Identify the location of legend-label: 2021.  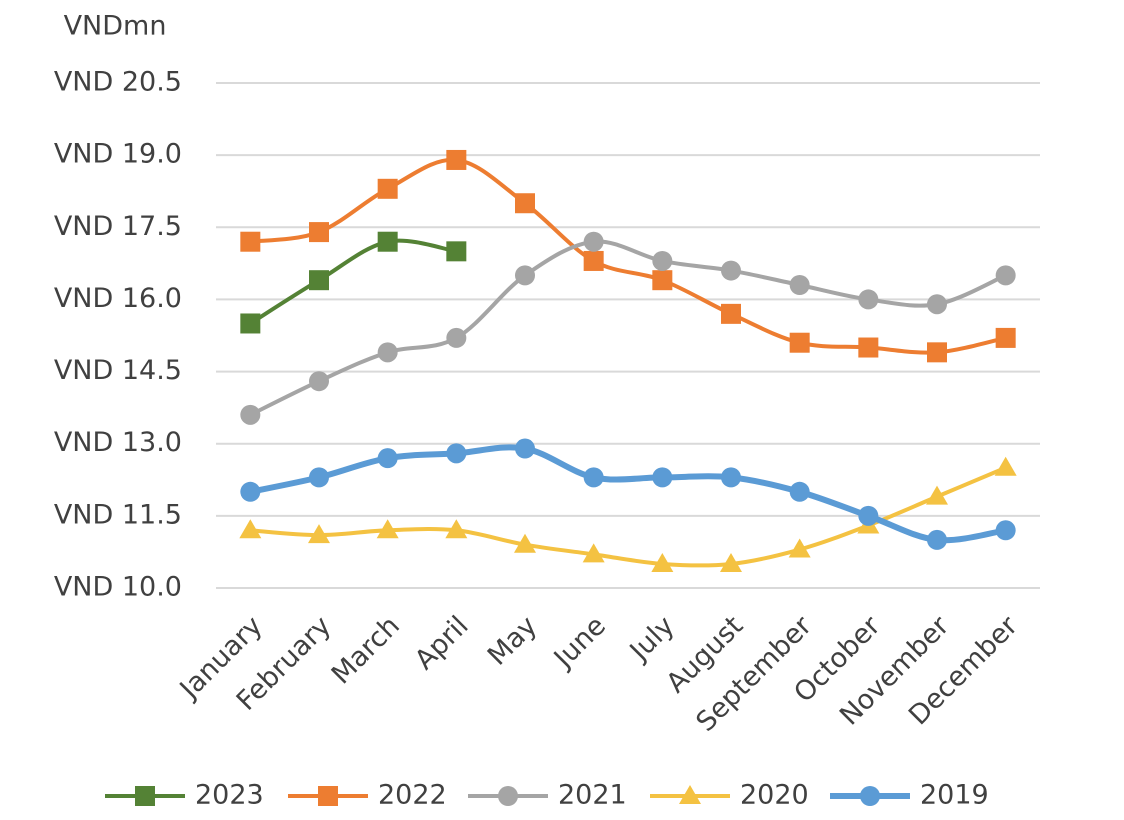
(592, 795).